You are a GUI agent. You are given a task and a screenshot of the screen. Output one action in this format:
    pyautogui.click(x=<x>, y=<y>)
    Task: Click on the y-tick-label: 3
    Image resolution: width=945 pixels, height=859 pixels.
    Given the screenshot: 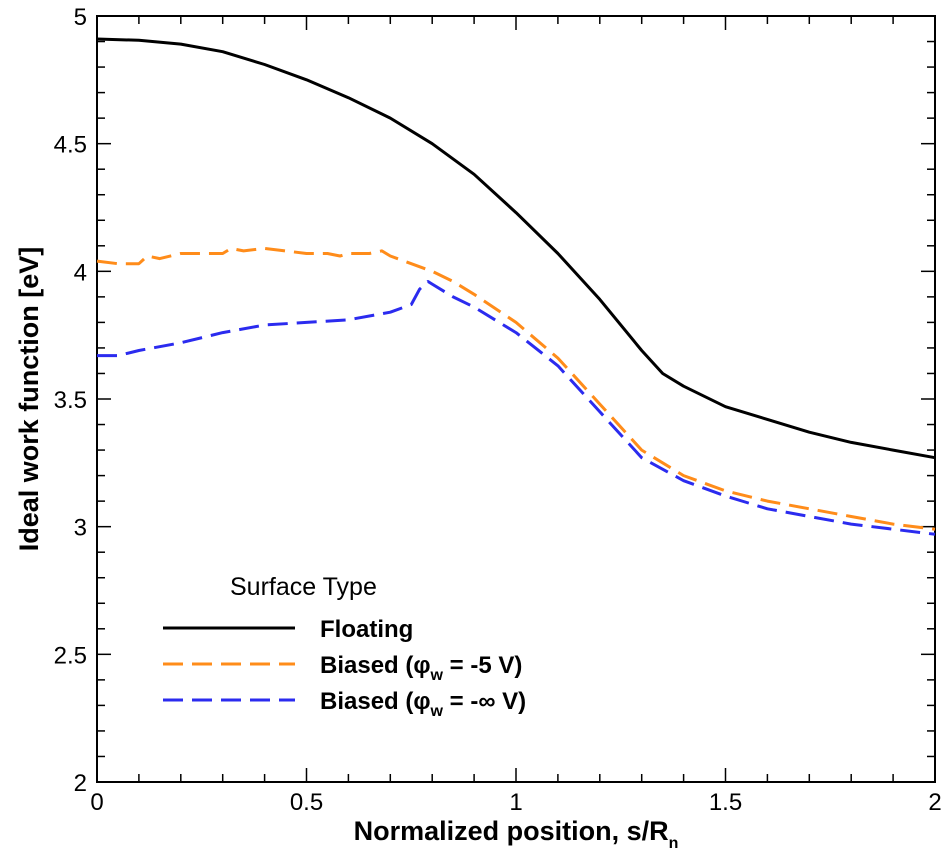 What is the action you would take?
    pyautogui.click(x=80, y=528)
    